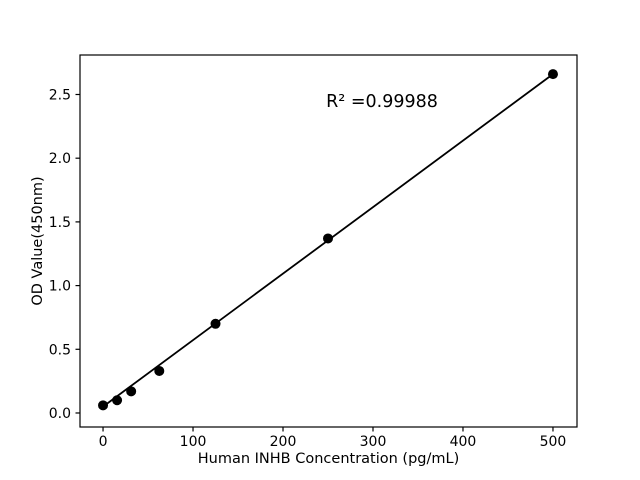  I want to click on y-tick-label: 1.5, so click(60, 223).